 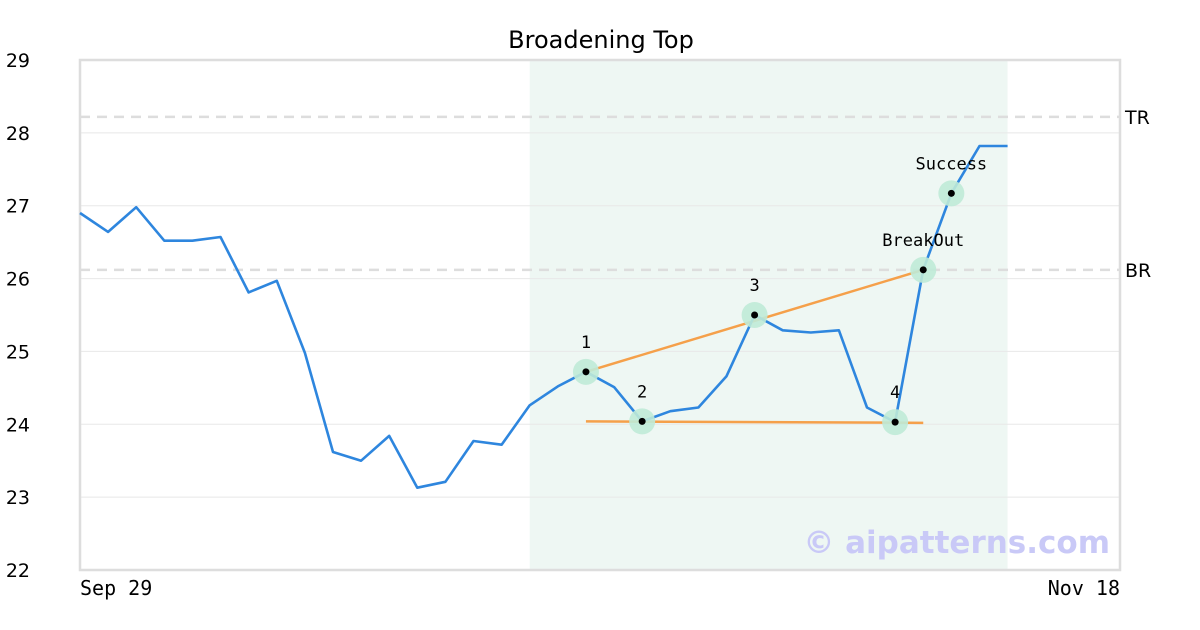 I want to click on reference-line-label: BR, so click(x=1138, y=271).